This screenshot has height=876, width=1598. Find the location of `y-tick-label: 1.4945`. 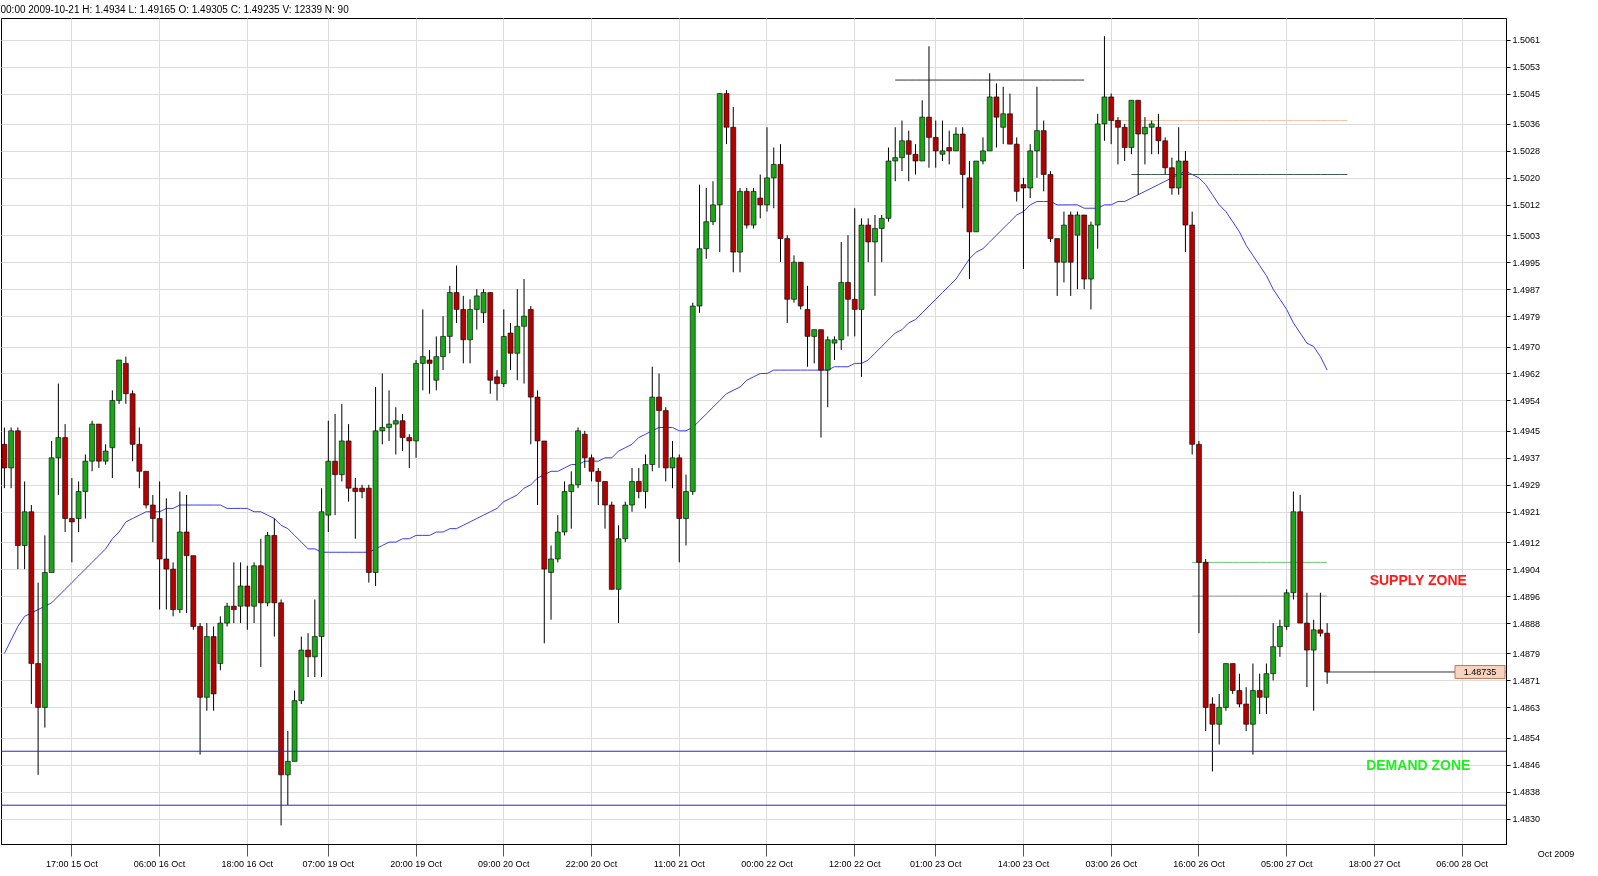

y-tick-label: 1.4945 is located at coordinates (1526, 431).